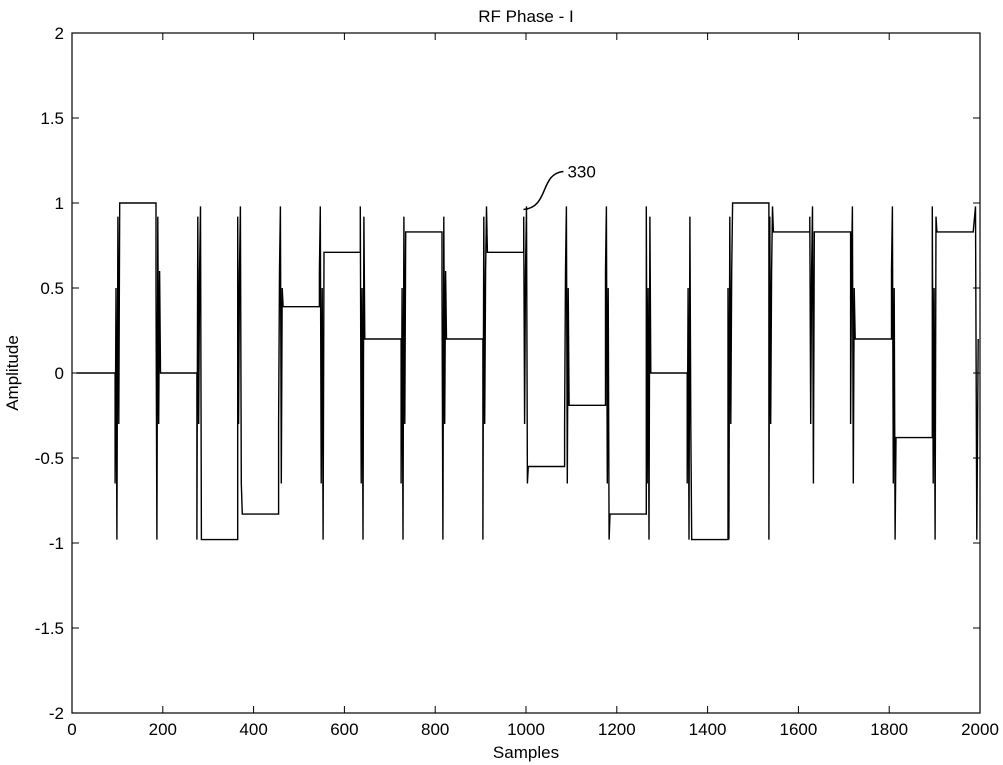  I want to click on y-tick-label: 0, so click(59, 373).